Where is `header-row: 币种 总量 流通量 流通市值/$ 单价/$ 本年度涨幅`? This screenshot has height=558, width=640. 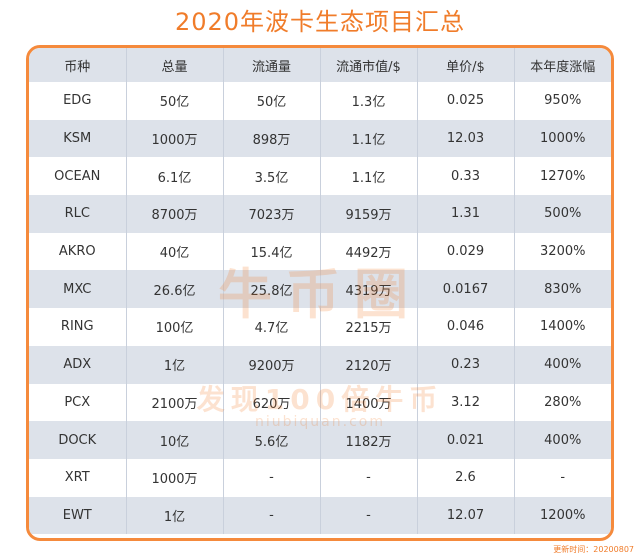 header-row: 币种 总量 流通量 流通市值/$ 单价/$ 本年度涨幅 is located at coordinates (320, 65).